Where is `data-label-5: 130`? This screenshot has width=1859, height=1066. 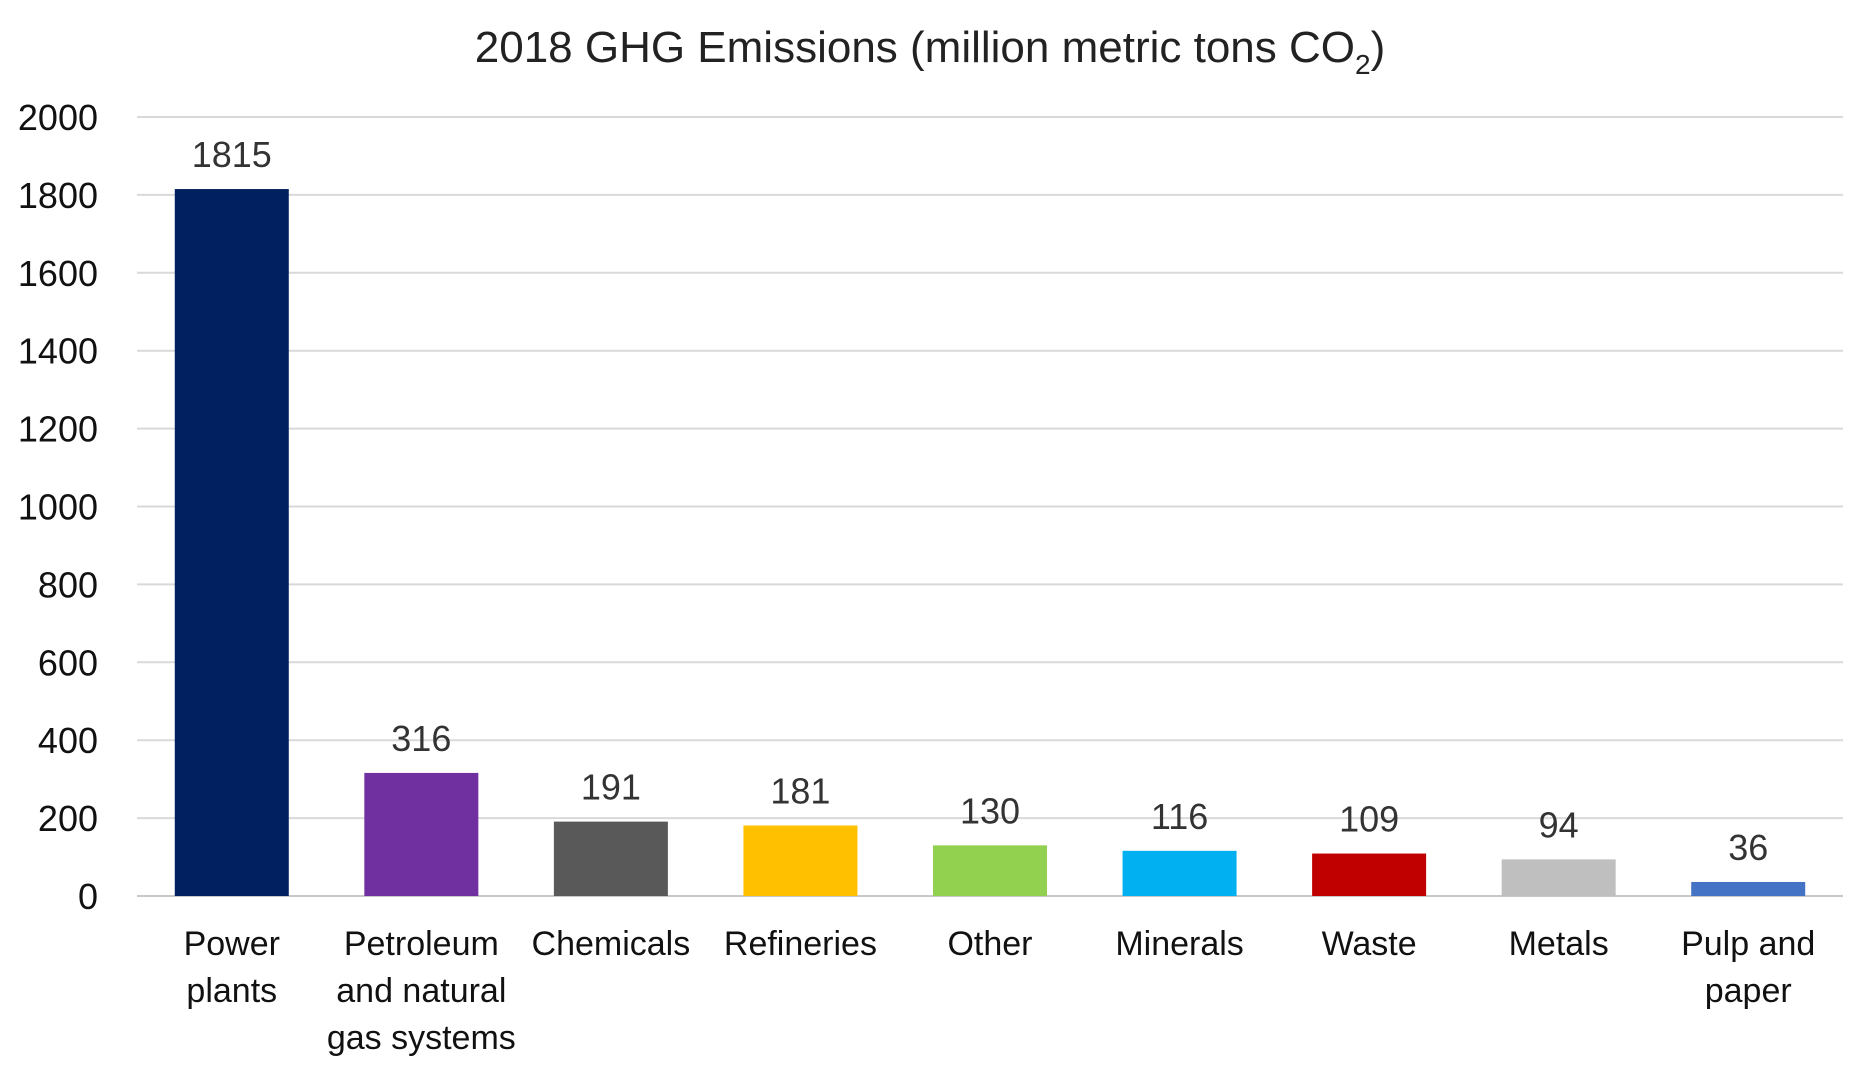 data-label-5: 130 is located at coordinates (990, 810).